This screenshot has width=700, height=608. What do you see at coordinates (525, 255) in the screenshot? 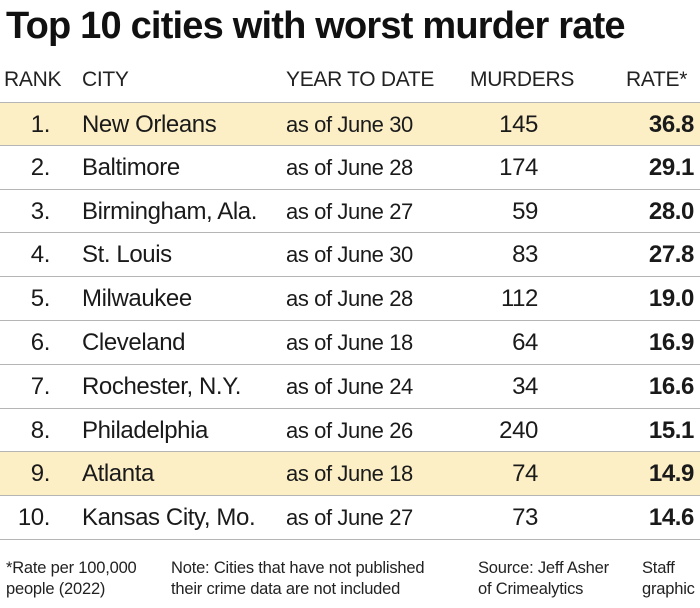
I see `murders-cell: 83` at bounding box center [525, 255].